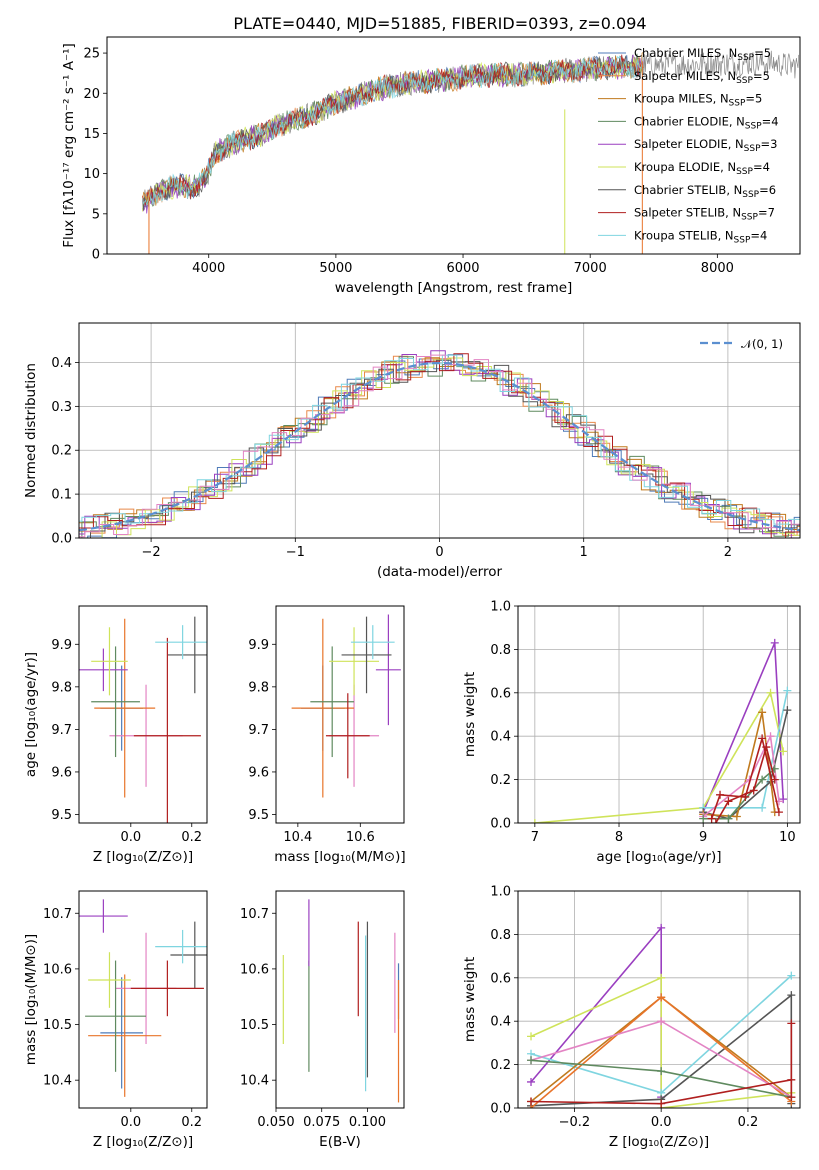 This screenshot has width=819, height=1170. What do you see at coordinates (681, 99) in the screenshot?
I see `legend-label-main: Kroupa MILES, N` at bounding box center [681, 99].